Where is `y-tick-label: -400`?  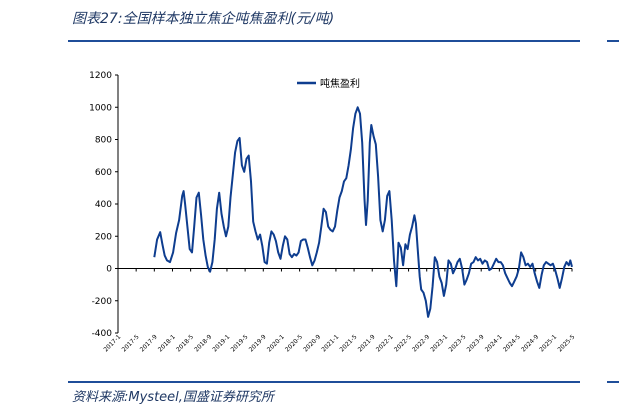
y-tick-label: -400 is located at coordinates (102, 334).